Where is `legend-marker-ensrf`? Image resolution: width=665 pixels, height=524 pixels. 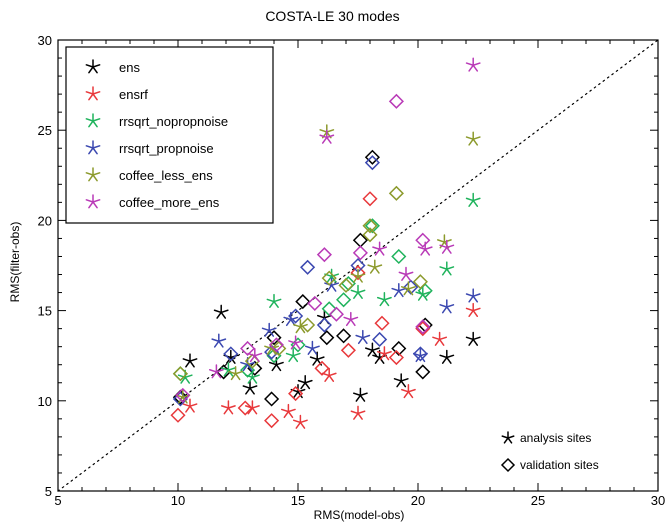 legend-marker-ensrf is located at coordinates (93, 93).